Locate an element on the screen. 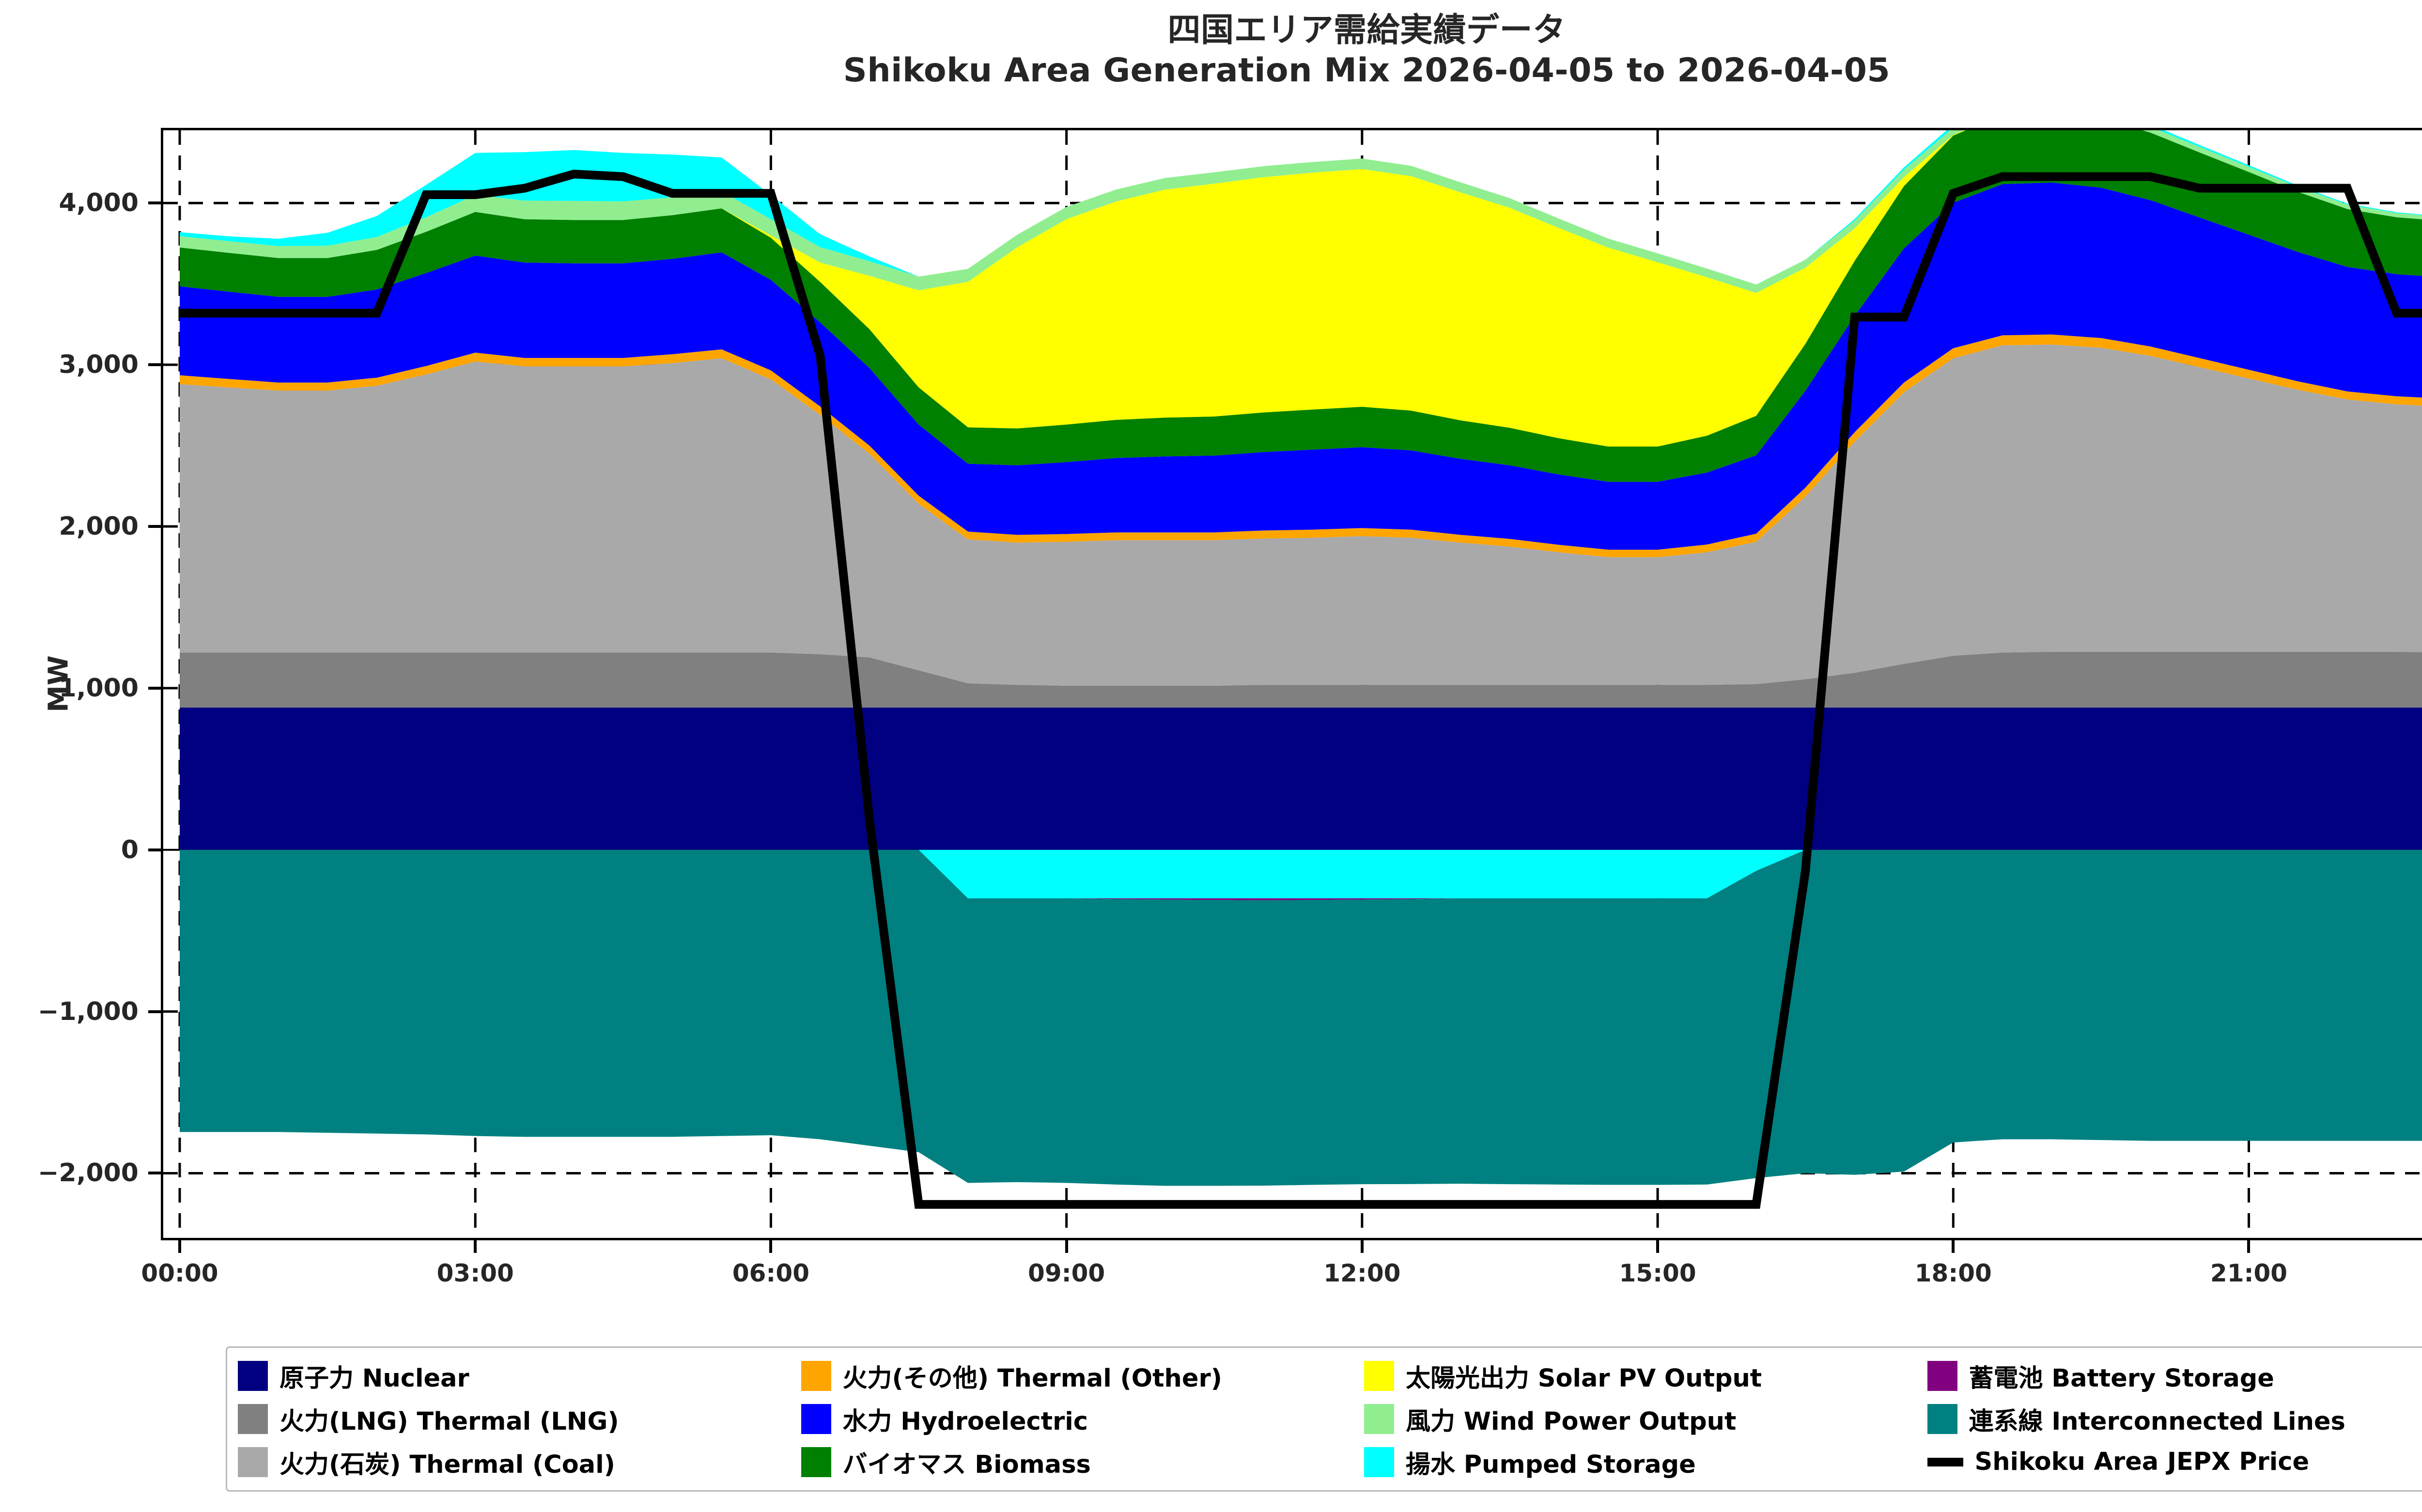  area-neg-揚水 Pumped Storage is located at coordinates (1301, 874).